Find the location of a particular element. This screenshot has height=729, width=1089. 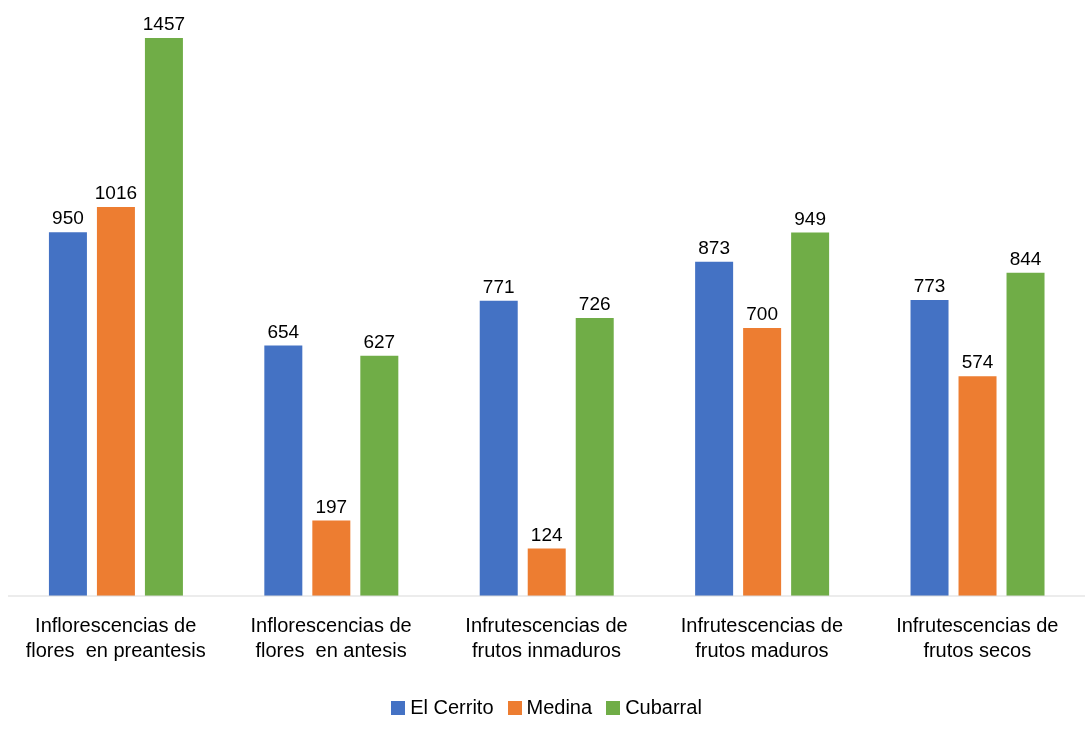

data-label: 771 is located at coordinates (498, 286).